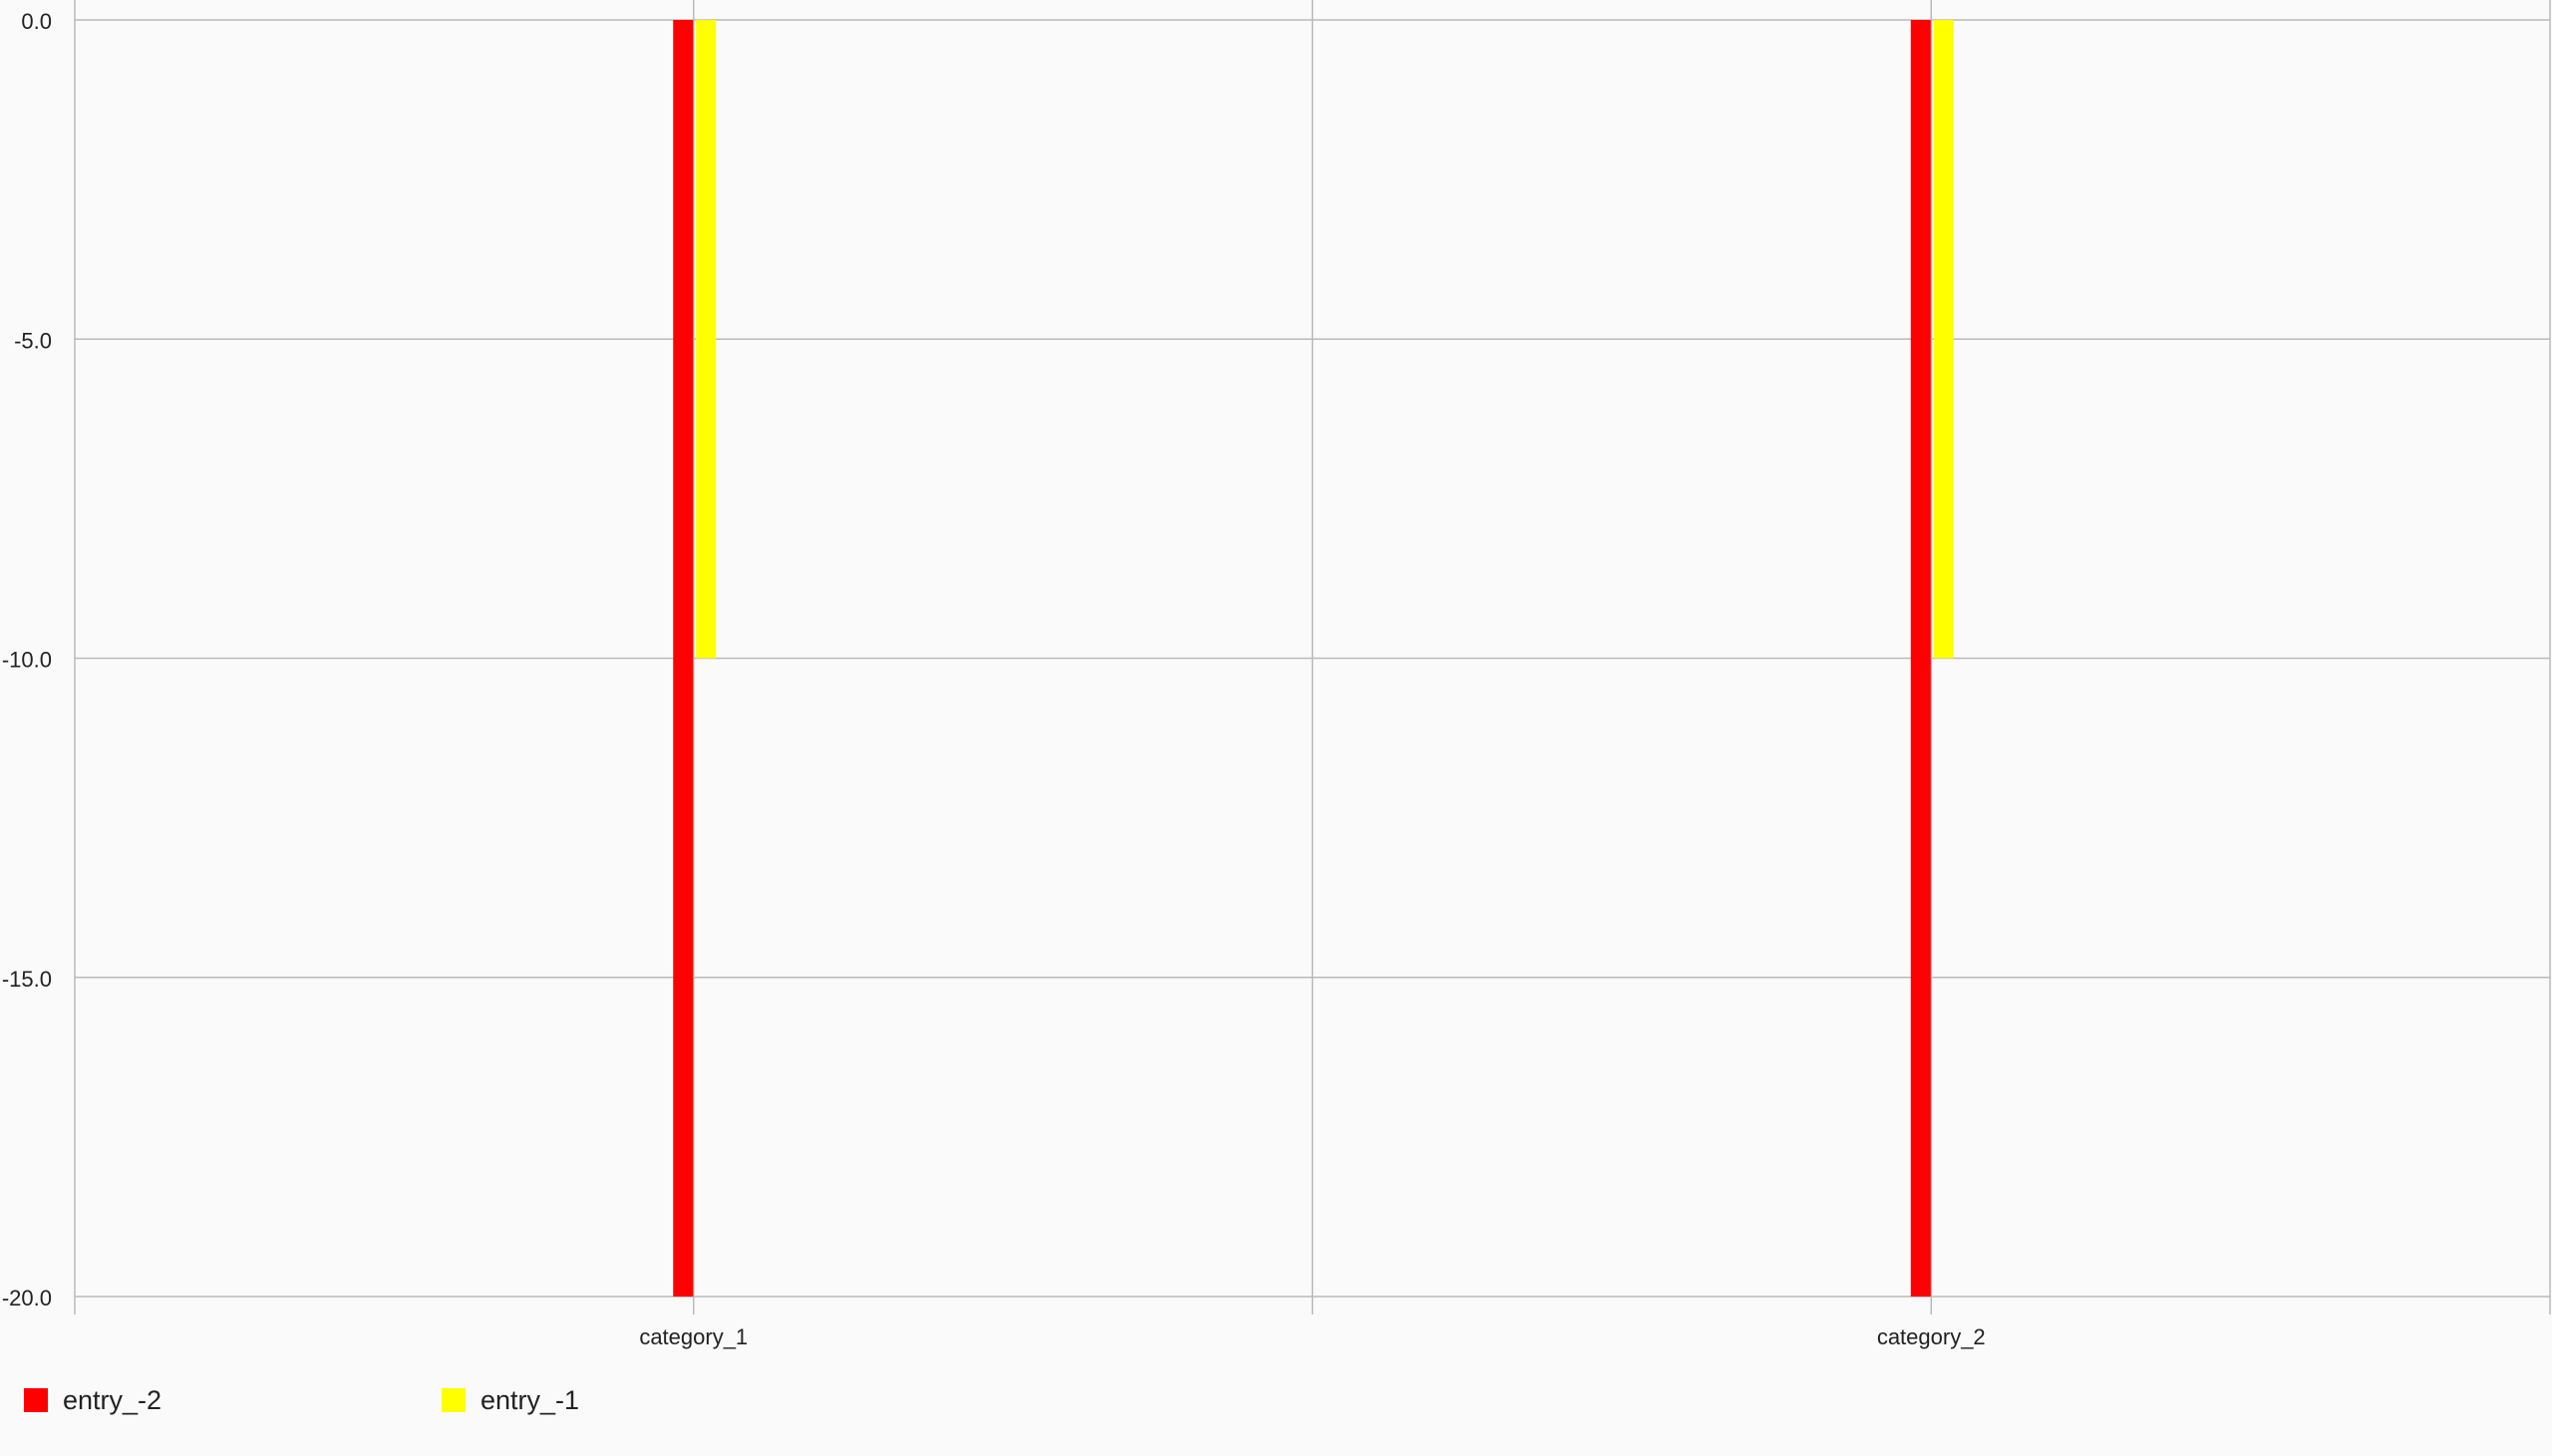 The width and height of the screenshot is (2552, 1456). What do you see at coordinates (1943, 339) in the screenshot?
I see `bar-entry_-1-category_2` at bounding box center [1943, 339].